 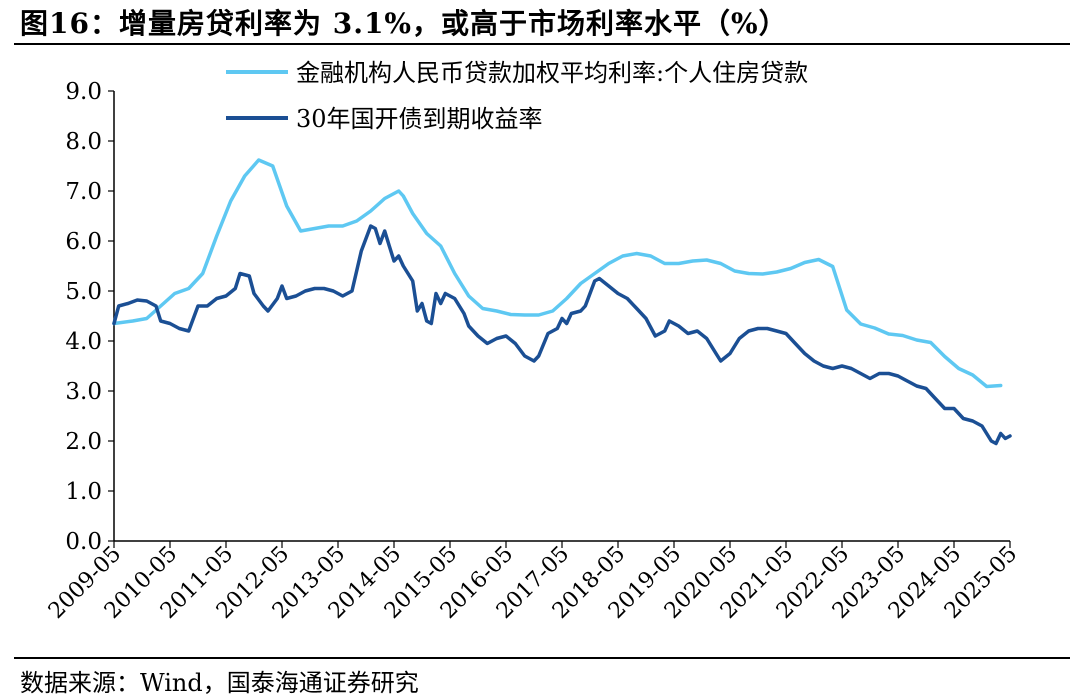 What do you see at coordinates (219, 683) in the screenshot?
I see `source-note: 数据来源：Wind，国泰海通证券研究` at bounding box center [219, 683].